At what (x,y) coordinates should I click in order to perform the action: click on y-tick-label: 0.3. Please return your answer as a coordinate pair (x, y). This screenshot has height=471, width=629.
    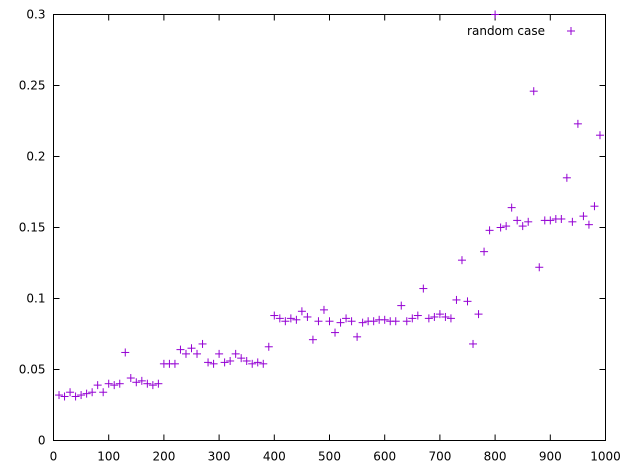
    Looking at the image, I should click on (35, 15).